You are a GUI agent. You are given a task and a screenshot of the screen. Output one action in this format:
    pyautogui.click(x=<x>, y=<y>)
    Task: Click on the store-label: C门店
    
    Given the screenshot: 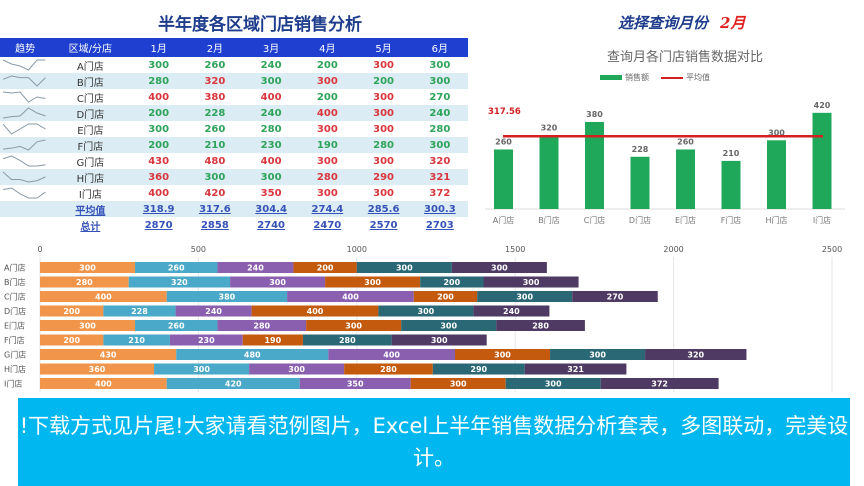 What is the action you would take?
    pyautogui.click(x=15, y=297)
    